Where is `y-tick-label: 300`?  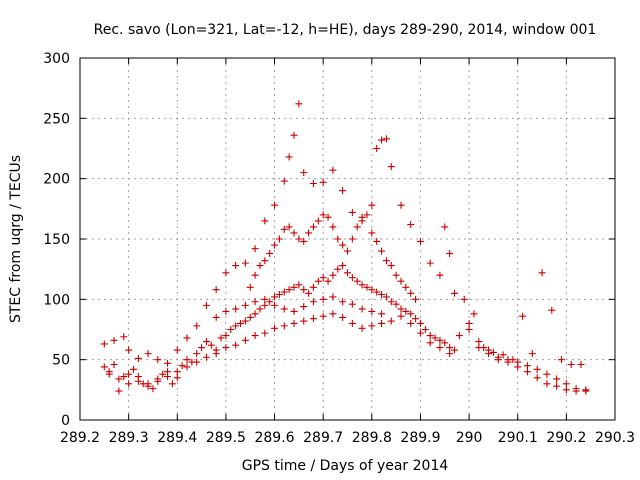 y-tick-label: 300 is located at coordinates (56, 59).